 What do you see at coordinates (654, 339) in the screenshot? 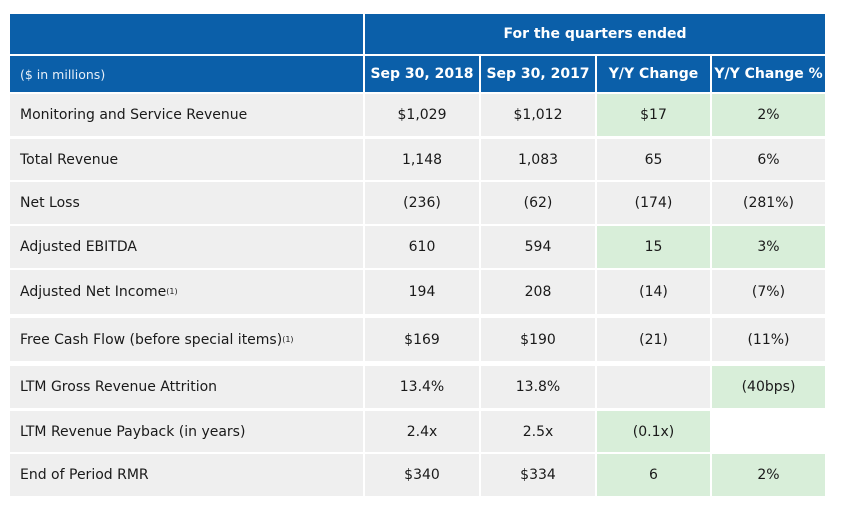
I see `table-cell: (21)` at bounding box center [654, 339].